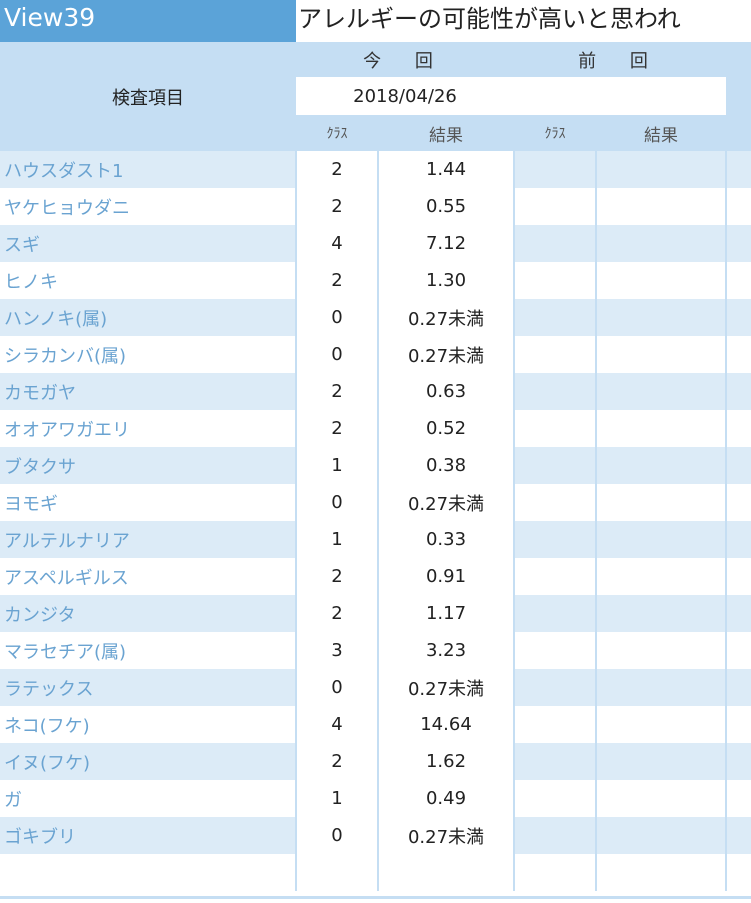 This screenshot has height=903, width=751. I want to click on table-row: ラテックス 0 0.27未満, so click(375, 687).